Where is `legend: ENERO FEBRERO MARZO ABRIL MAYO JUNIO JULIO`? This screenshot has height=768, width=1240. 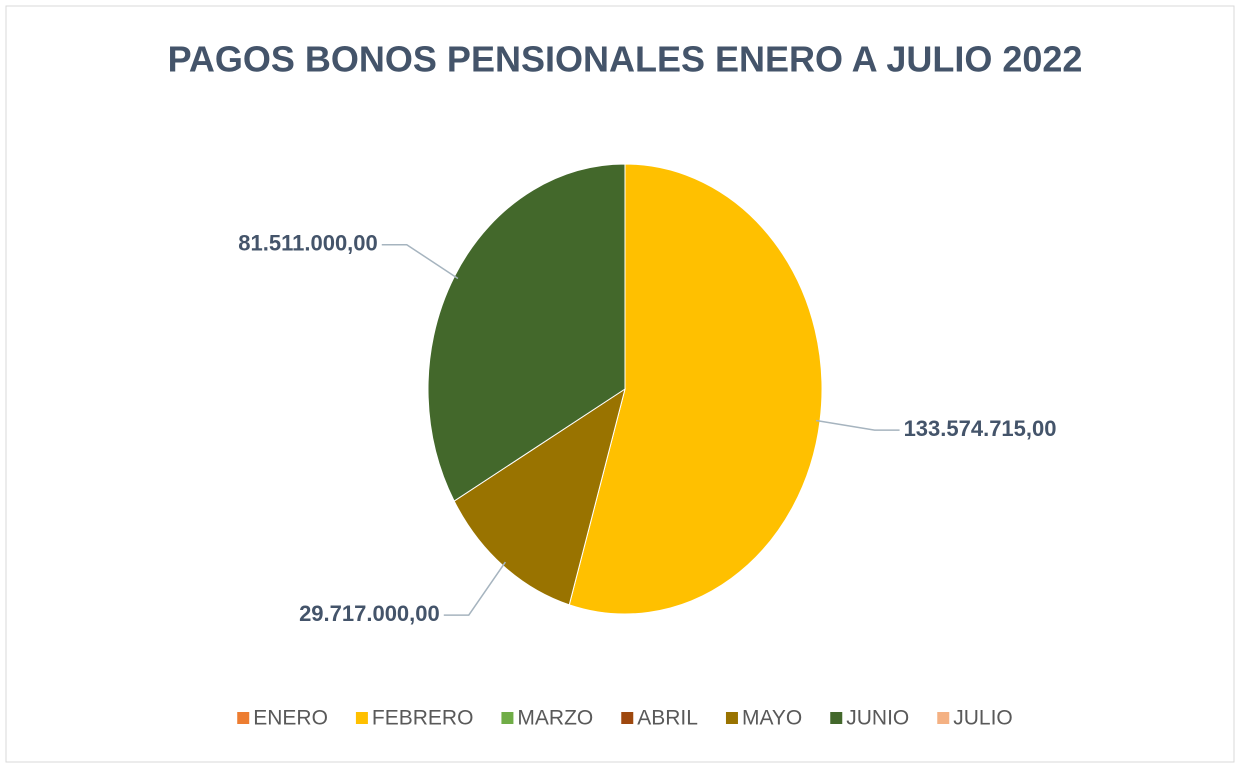
legend: ENERO FEBRERO MARZO ABRIL MAYO JUNIO JULIO is located at coordinates (625, 718).